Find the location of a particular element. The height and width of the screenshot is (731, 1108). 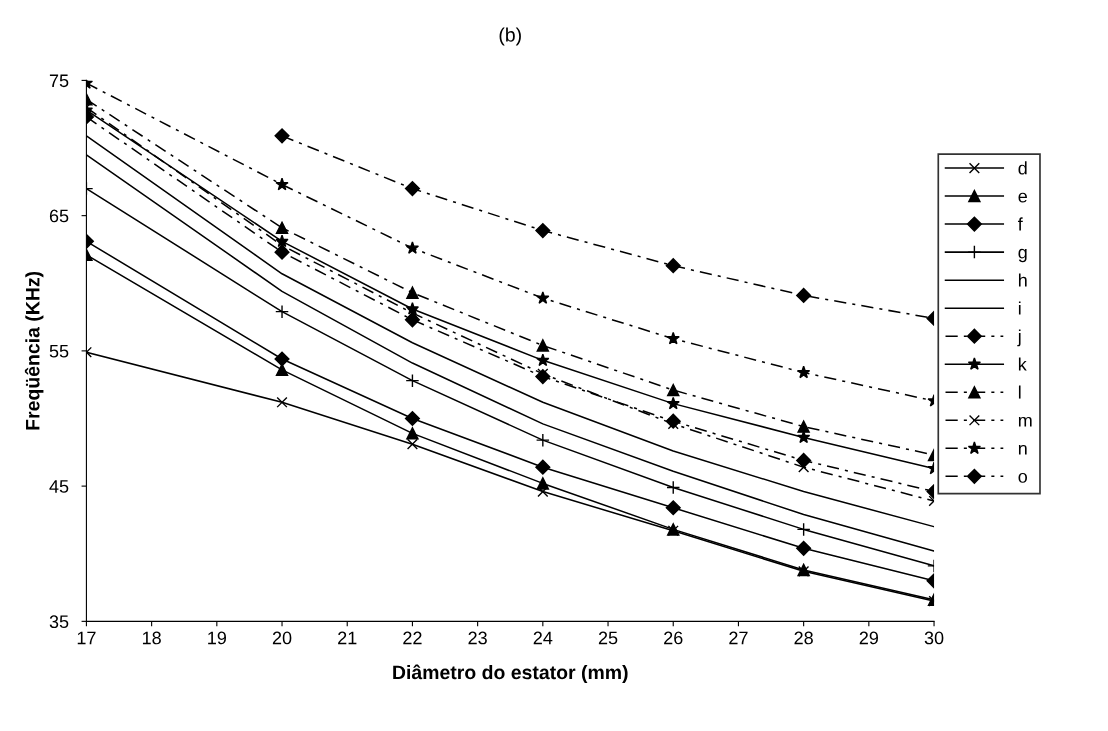

x-tick-label: 19 is located at coordinates (217, 638).